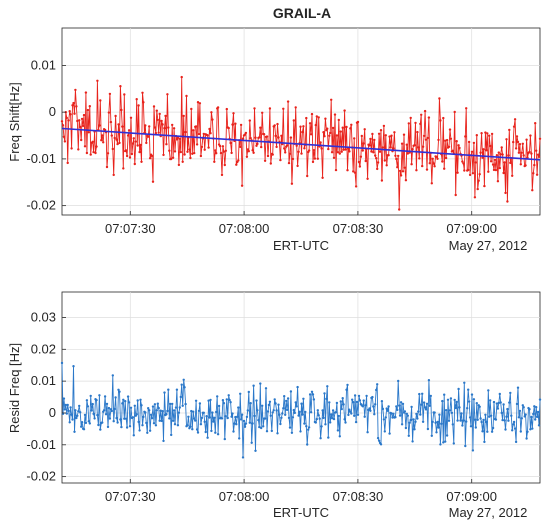 Image resolution: width=550 pixels, height=525 pixels. Describe the element at coordinates (41, 444) in the screenshot. I see `y-tick-label: -0.01` at that location.